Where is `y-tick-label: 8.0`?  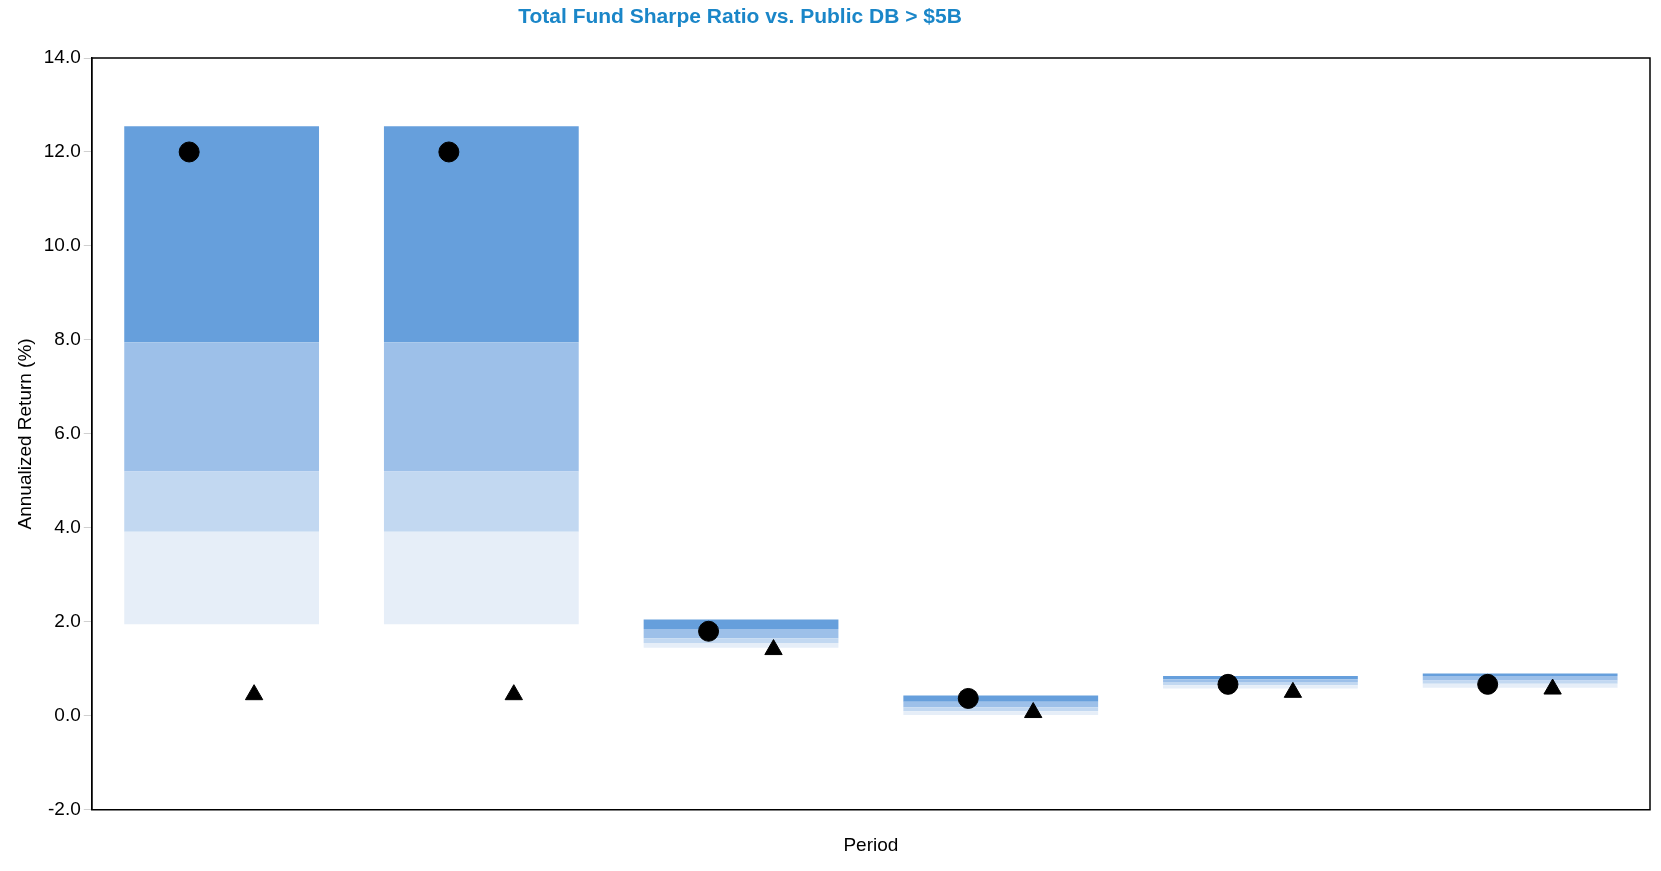
y-tick-label: 8.0 is located at coordinates (67, 339).